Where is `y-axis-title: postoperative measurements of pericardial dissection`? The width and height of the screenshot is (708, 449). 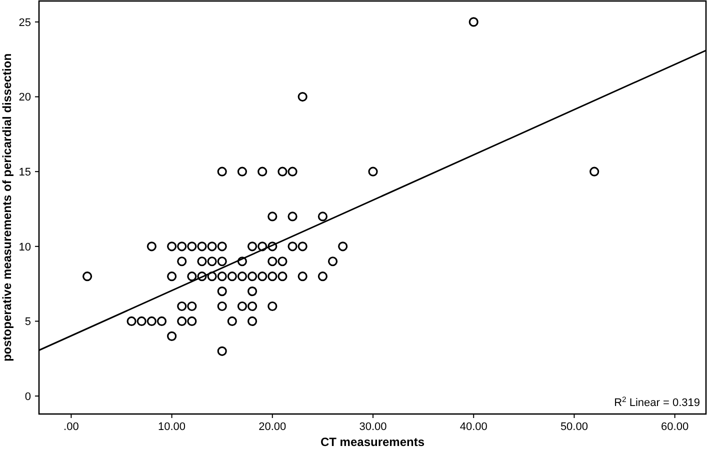 y-axis-title: postoperative measurements of pericardial dissection is located at coordinates (7, 207).